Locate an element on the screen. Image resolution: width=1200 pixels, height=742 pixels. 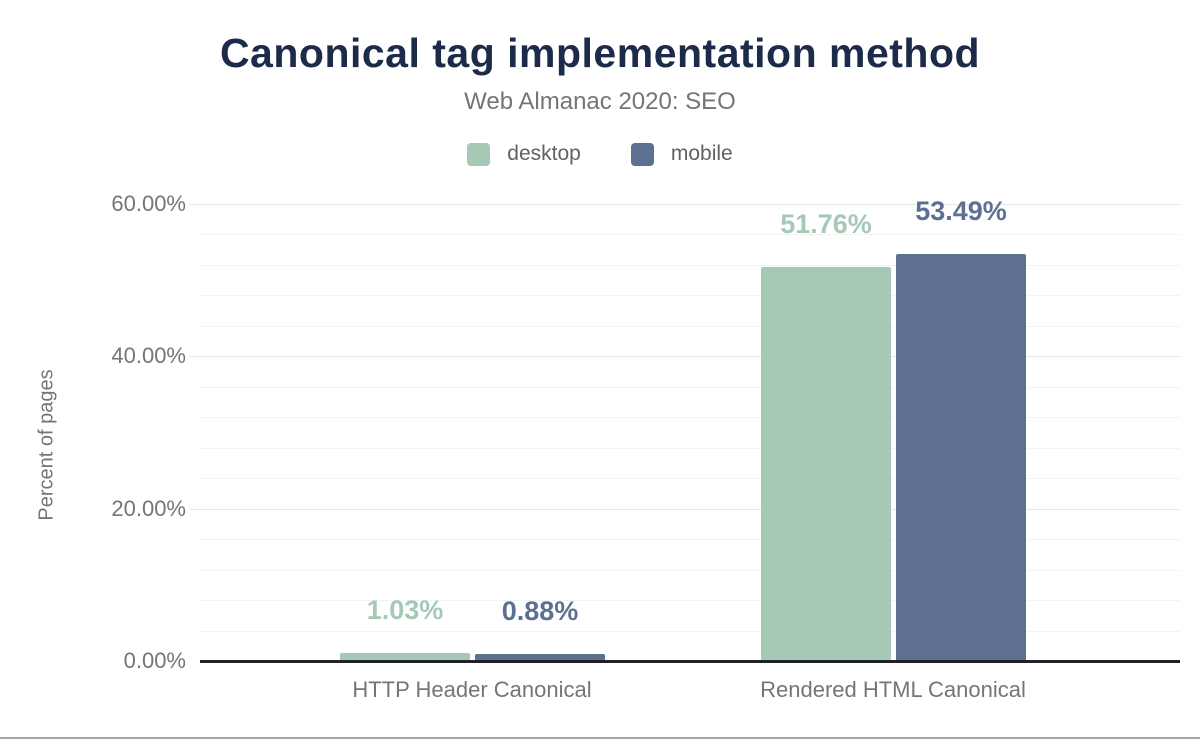
y-tick-label: 20.00% is located at coordinates (148, 508).